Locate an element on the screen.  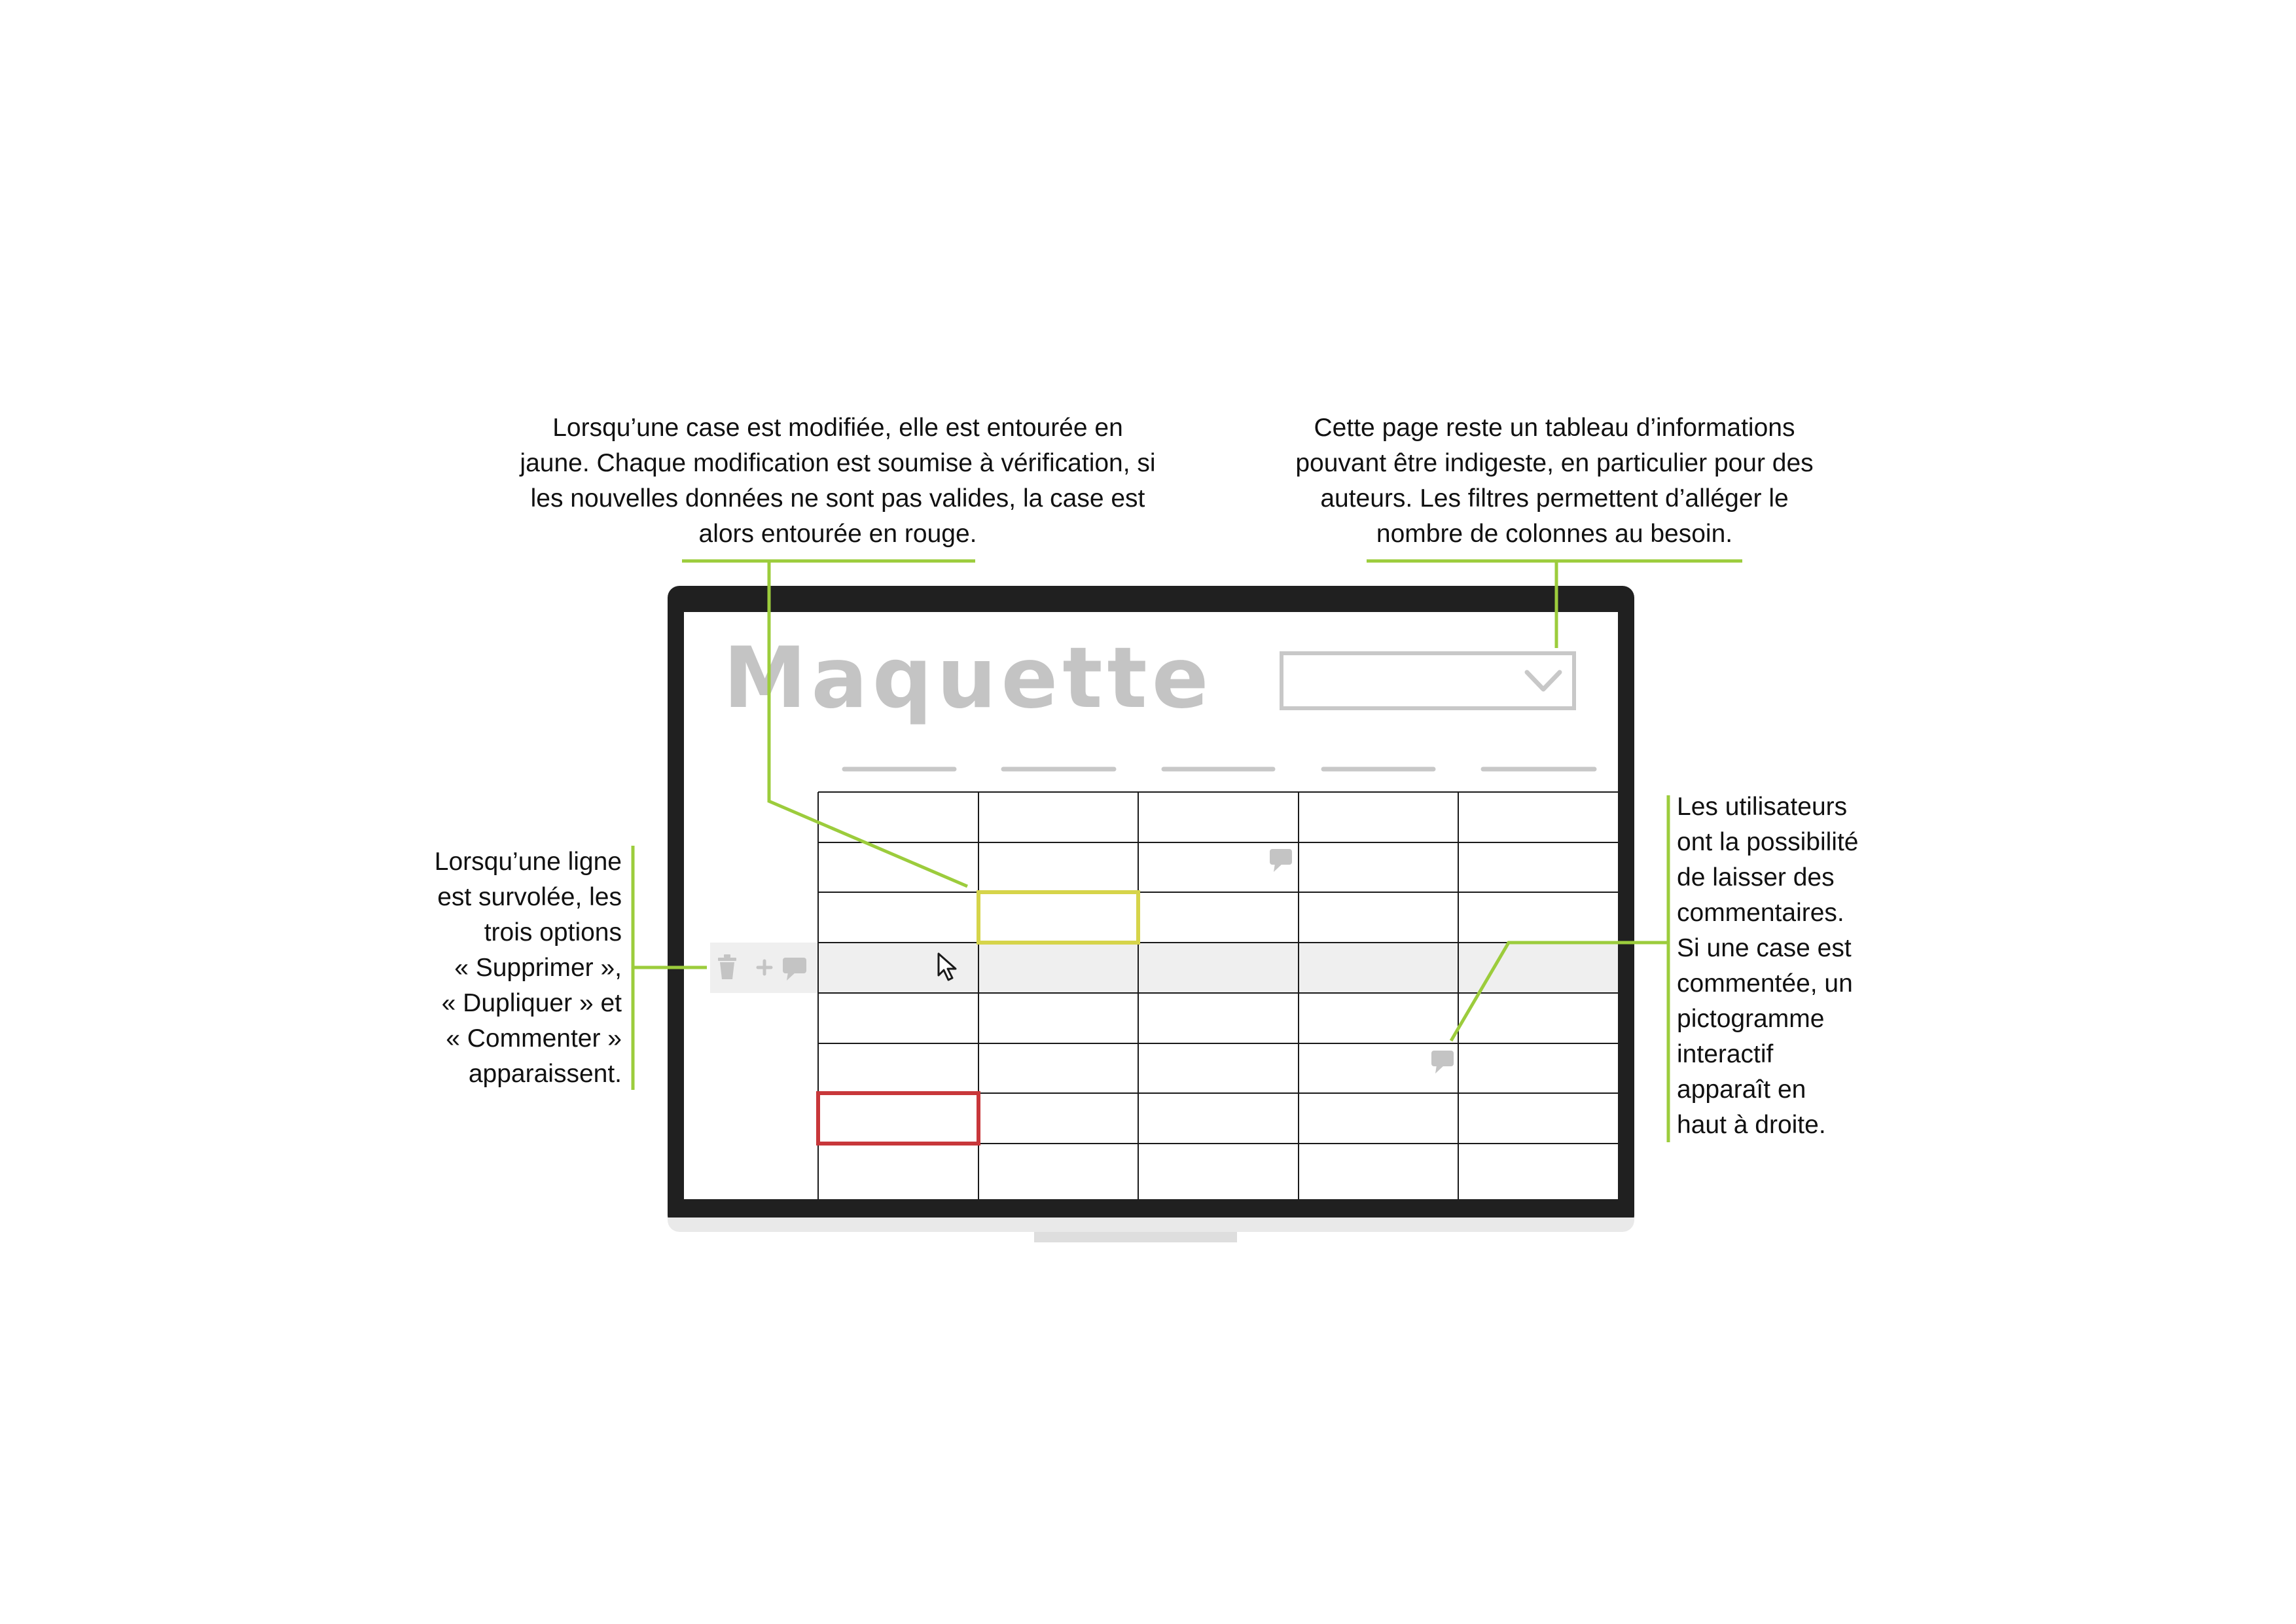
annotation-line: de laisser des is located at coordinates (1756, 877).